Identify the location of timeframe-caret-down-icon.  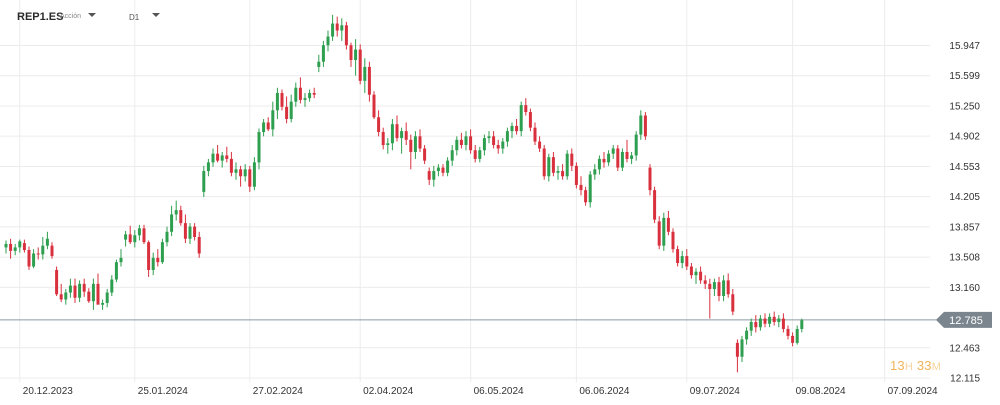
(156, 15).